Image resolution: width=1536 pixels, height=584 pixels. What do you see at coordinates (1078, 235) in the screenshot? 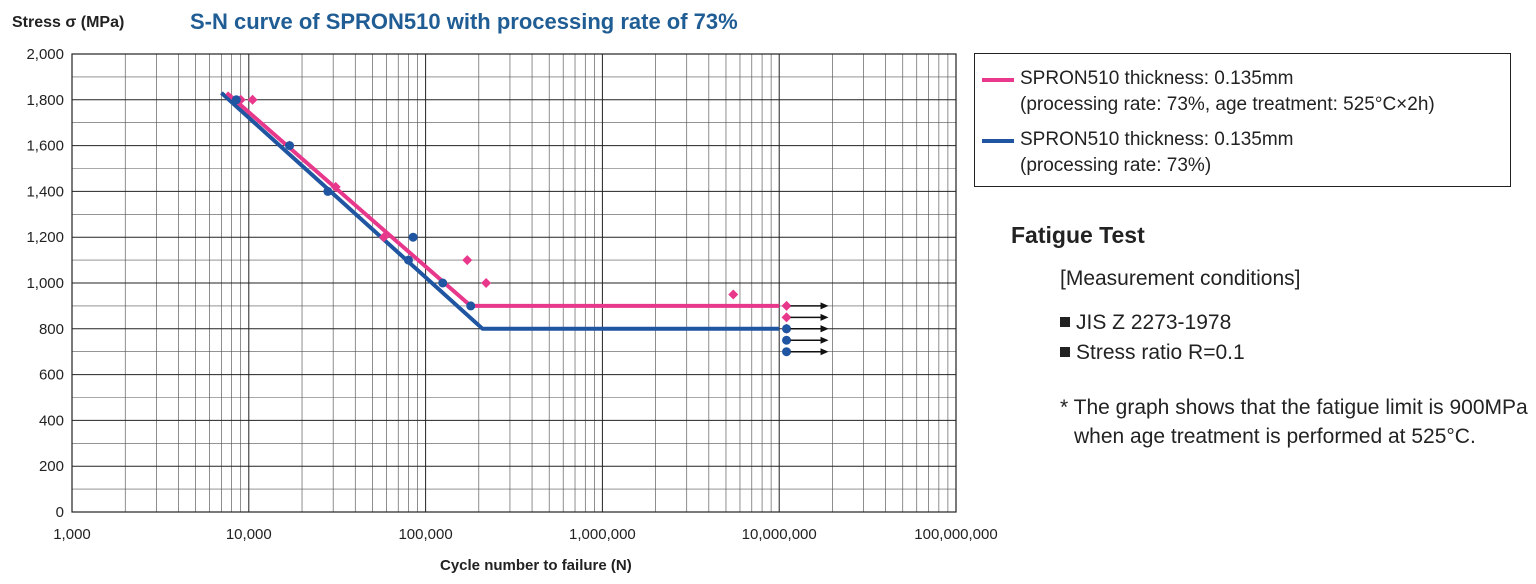
I see `notes-title: Fatigue Test` at bounding box center [1078, 235].